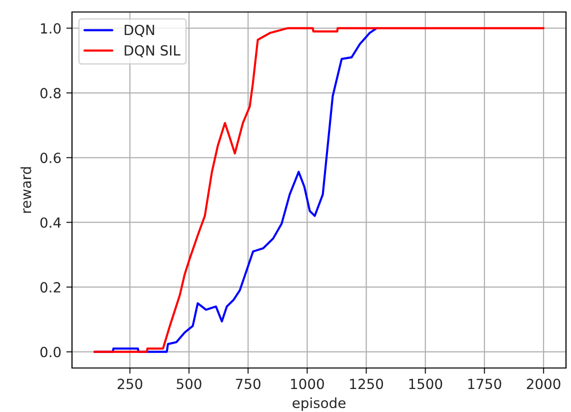 The height and width of the screenshot is (412, 571). What do you see at coordinates (152, 51) in the screenshot?
I see `legend-label: DQN SIL` at bounding box center [152, 51].